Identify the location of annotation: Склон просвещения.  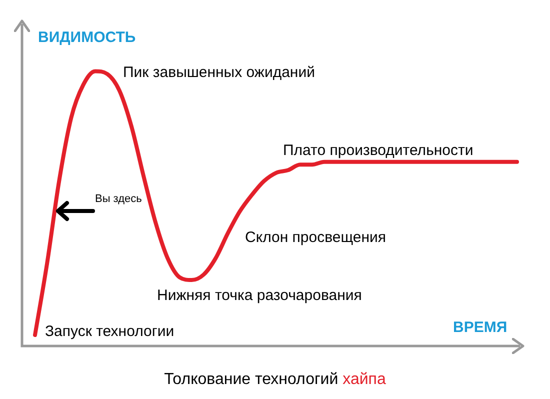
(315, 238).